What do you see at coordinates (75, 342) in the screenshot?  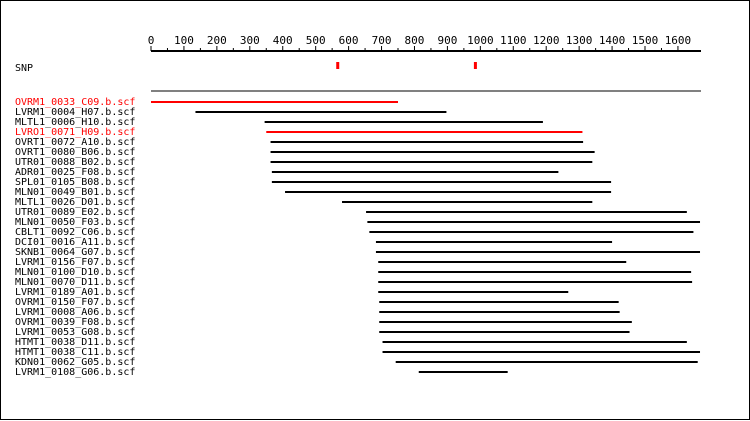 I see `read-name: HTMT1_0038_D11.b.scf` at bounding box center [75, 342].